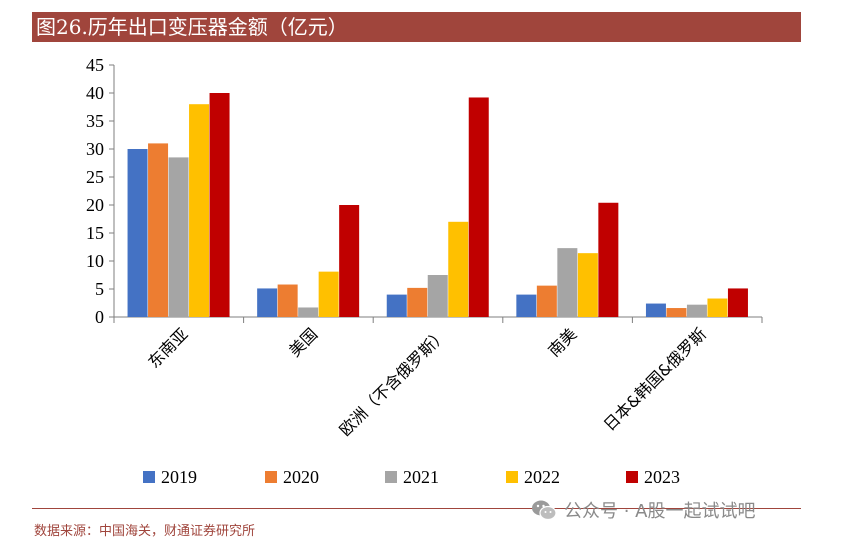 This screenshot has width=846, height=543. What do you see at coordinates (303, 342) in the screenshot?
I see `category-label: 美国` at bounding box center [303, 342].